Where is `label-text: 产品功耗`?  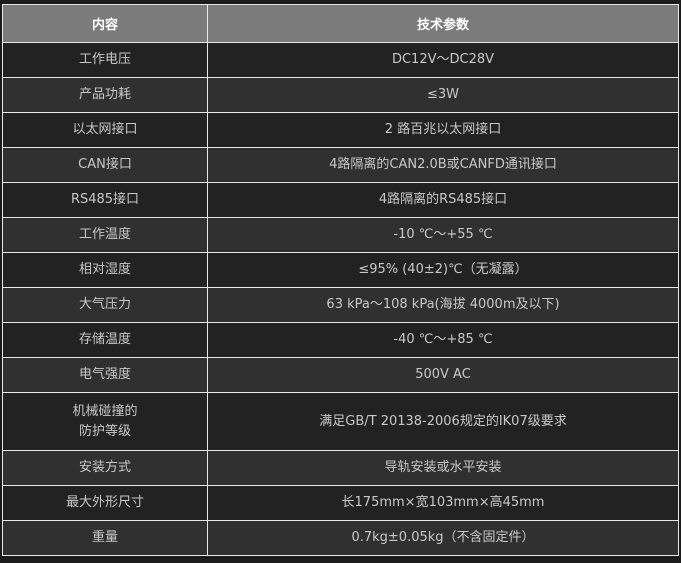
label-text: 产品功耗 is located at coordinates (104, 94).